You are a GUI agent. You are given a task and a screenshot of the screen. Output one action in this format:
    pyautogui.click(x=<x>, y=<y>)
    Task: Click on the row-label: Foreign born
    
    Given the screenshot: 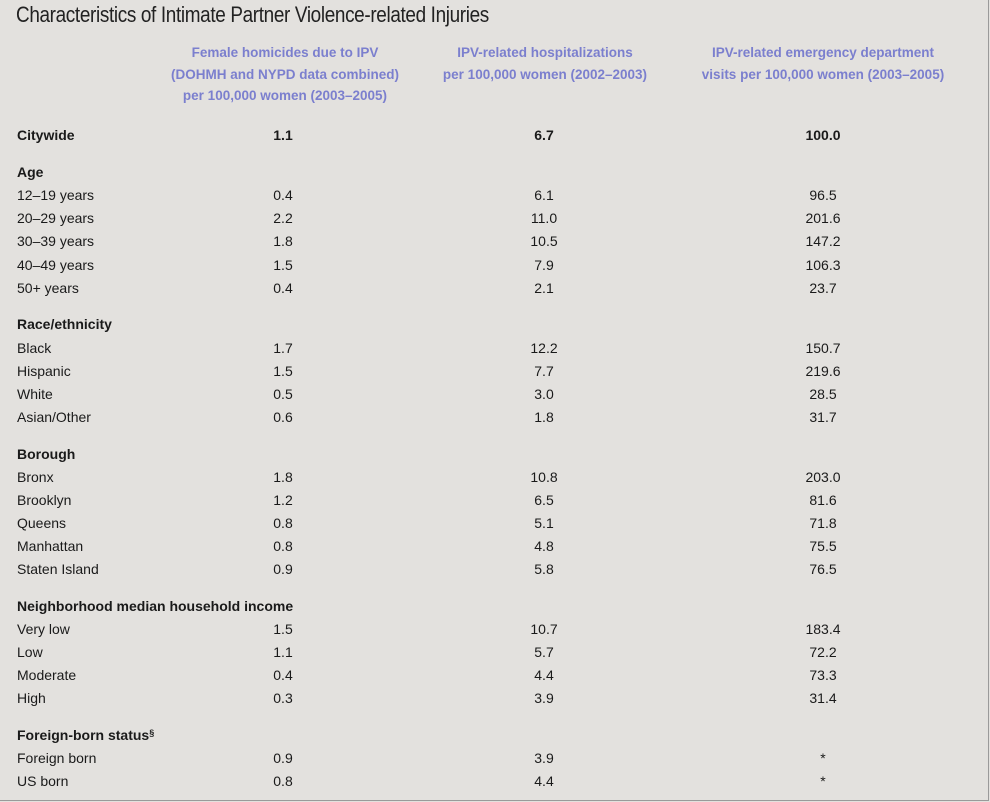 What is the action you would take?
    pyautogui.click(x=57, y=758)
    